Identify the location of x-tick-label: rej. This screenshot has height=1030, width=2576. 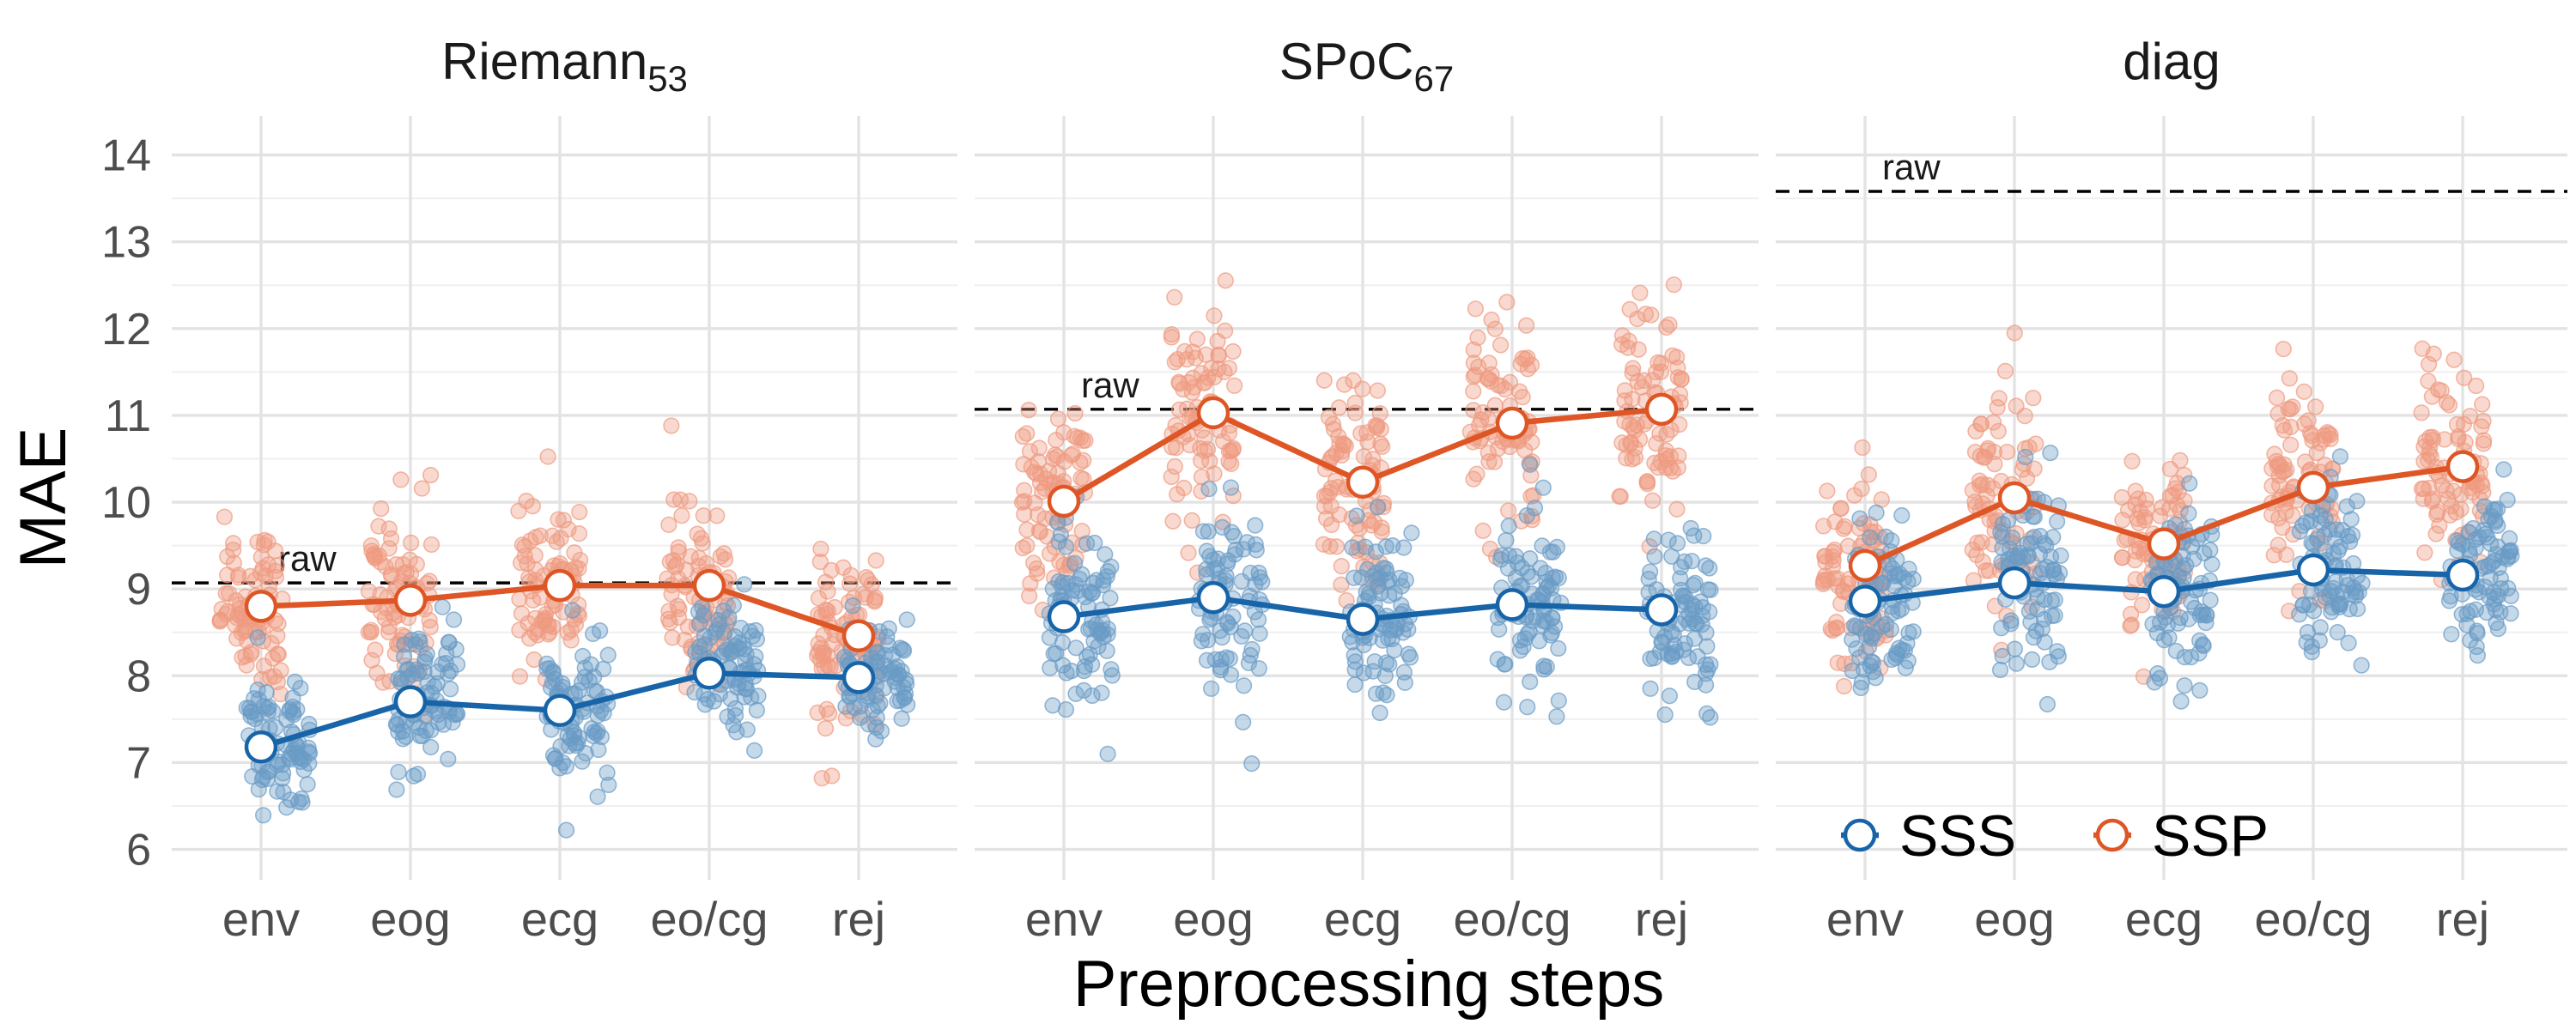
(1661, 919).